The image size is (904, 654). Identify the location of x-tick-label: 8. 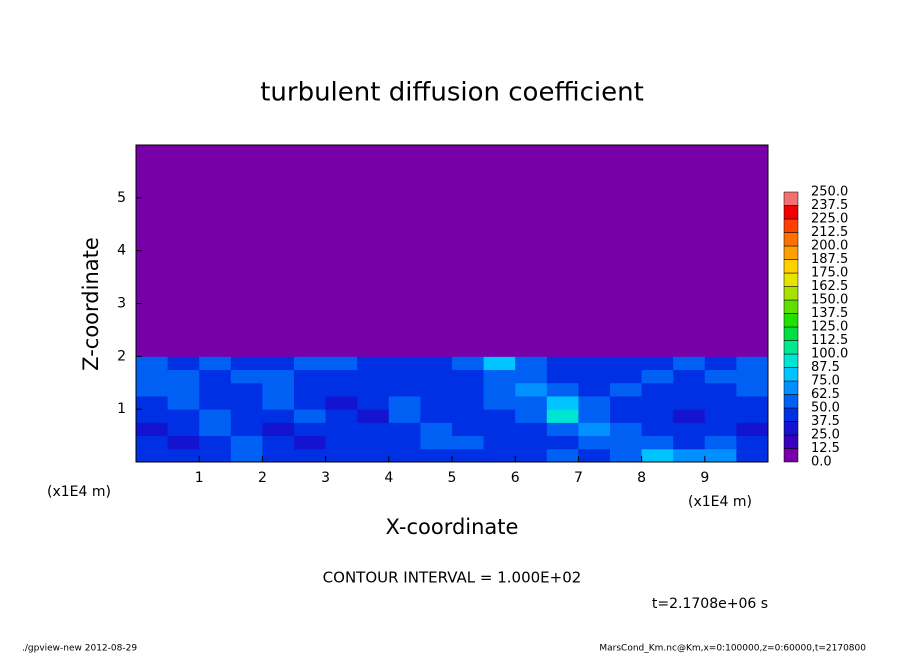
(641, 478).